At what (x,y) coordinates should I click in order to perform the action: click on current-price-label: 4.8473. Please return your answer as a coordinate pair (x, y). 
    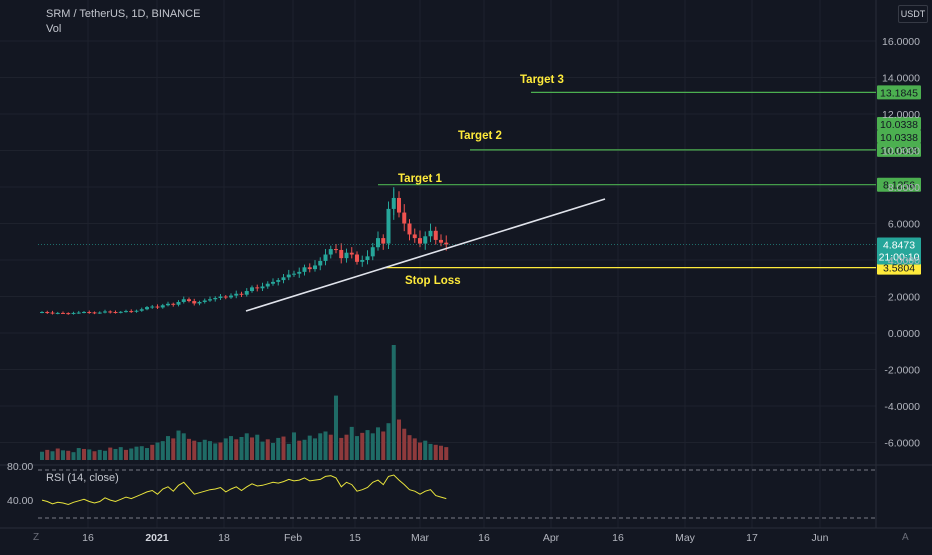
    Looking at the image, I should click on (899, 246).